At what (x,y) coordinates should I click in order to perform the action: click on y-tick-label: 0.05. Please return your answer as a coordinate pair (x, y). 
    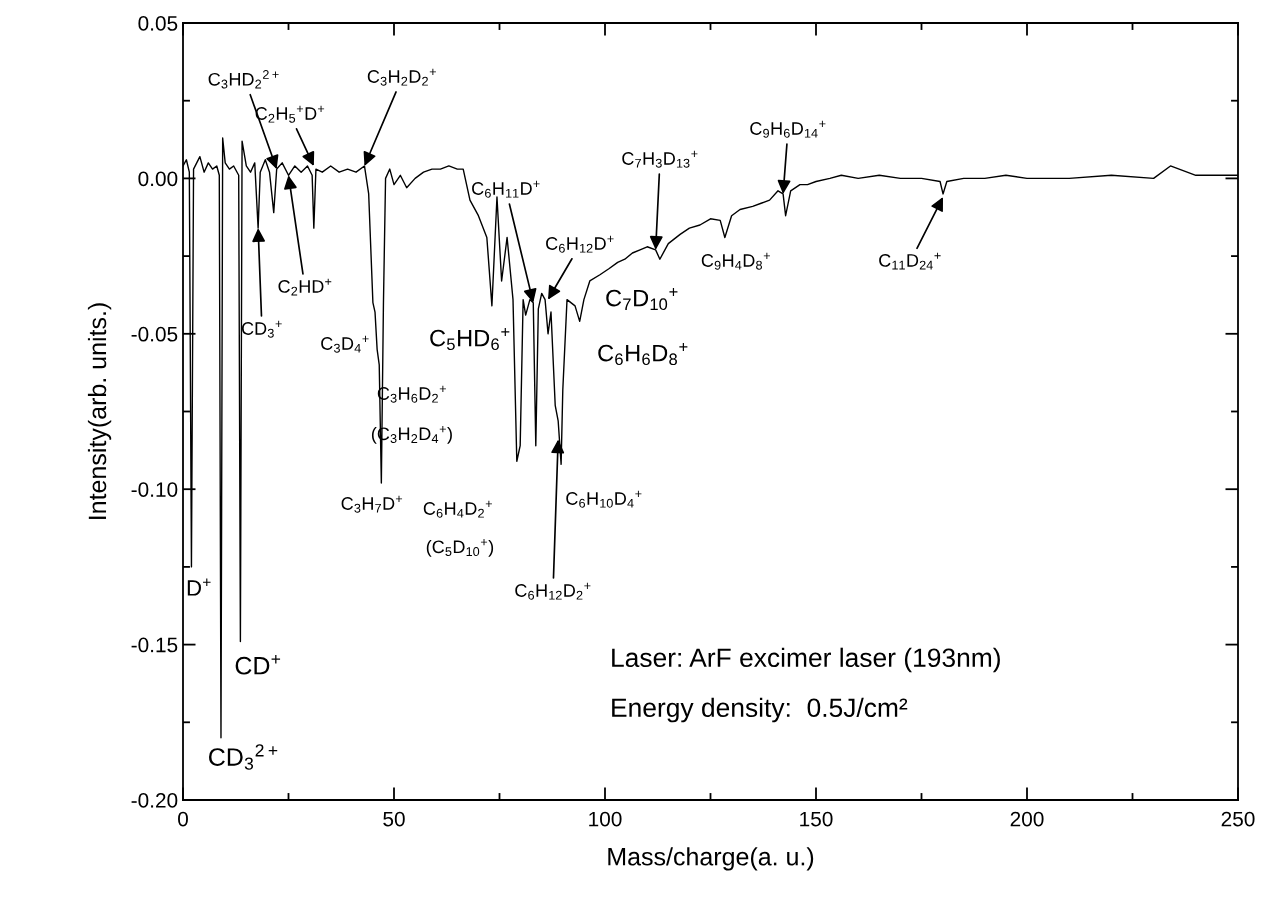
    Looking at the image, I should click on (158, 23).